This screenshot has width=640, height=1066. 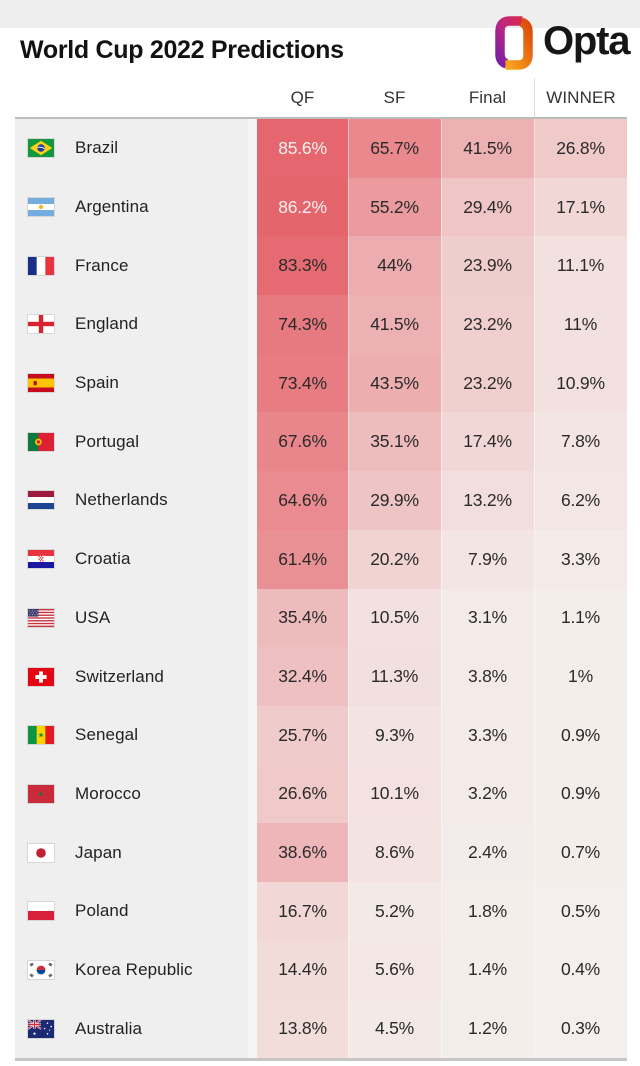 What do you see at coordinates (487, 148) in the screenshot?
I see `value-cell-final: 41.5%` at bounding box center [487, 148].